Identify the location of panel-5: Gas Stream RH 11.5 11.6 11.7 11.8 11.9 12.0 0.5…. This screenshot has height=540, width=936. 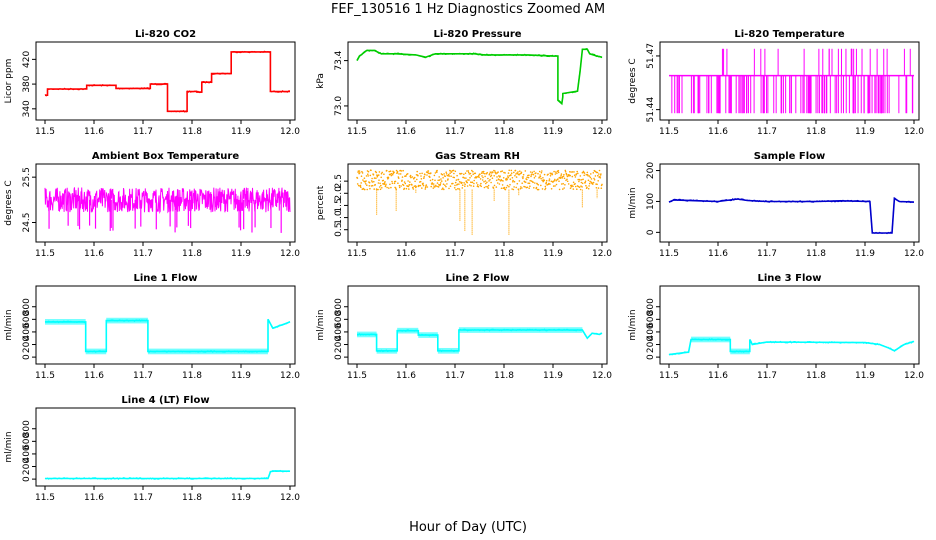
(464, 205).